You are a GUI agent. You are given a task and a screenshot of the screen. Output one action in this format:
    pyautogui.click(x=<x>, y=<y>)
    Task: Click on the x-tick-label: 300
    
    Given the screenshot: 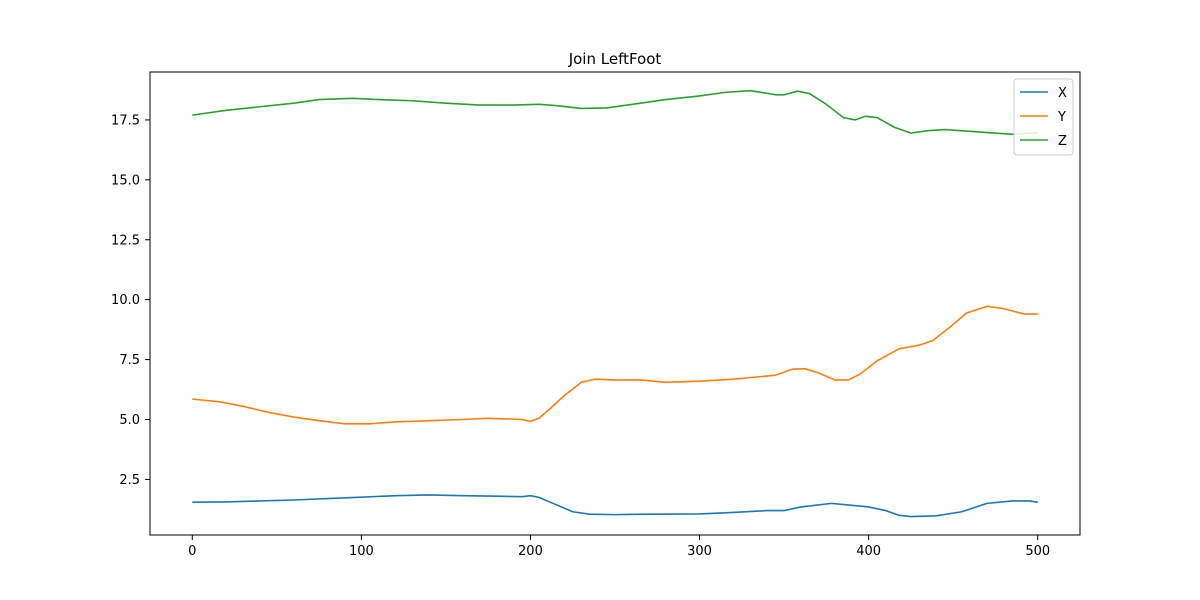 What is the action you would take?
    pyautogui.click(x=699, y=551)
    